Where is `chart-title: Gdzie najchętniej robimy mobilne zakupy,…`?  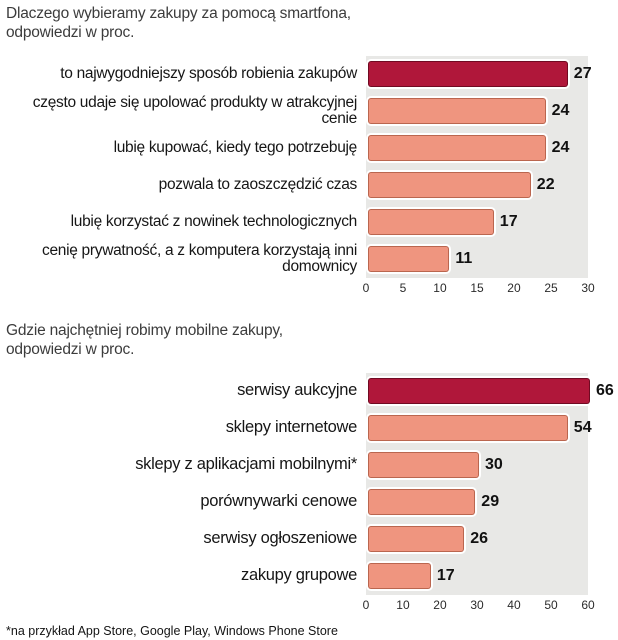 chart-title: Gdzie najchętniej robimy mobilne zakupy,… is located at coordinates (309, 341).